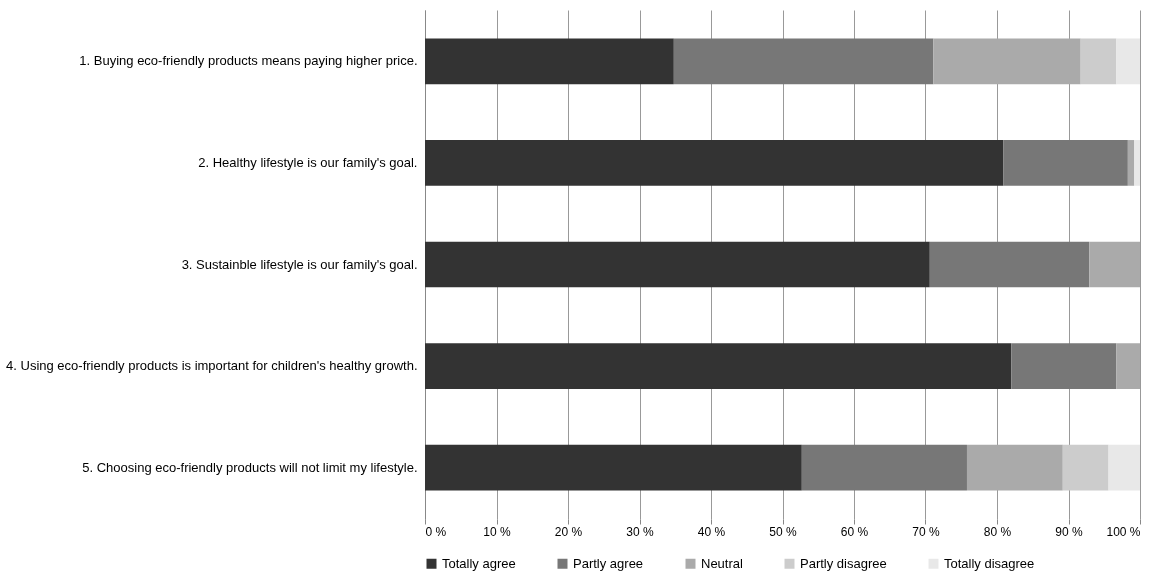 The height and width of the screenshot is (586, 1166). I want to click on x-tick-label: 20 %, so click(568, 531).